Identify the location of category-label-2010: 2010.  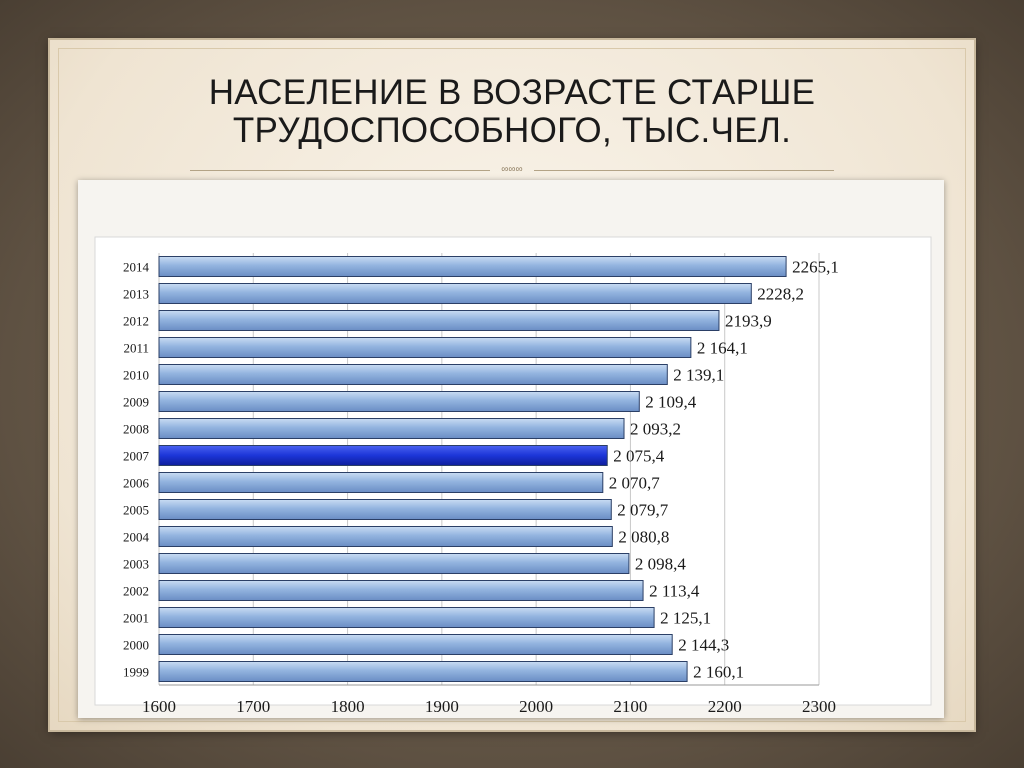
(136, 375).